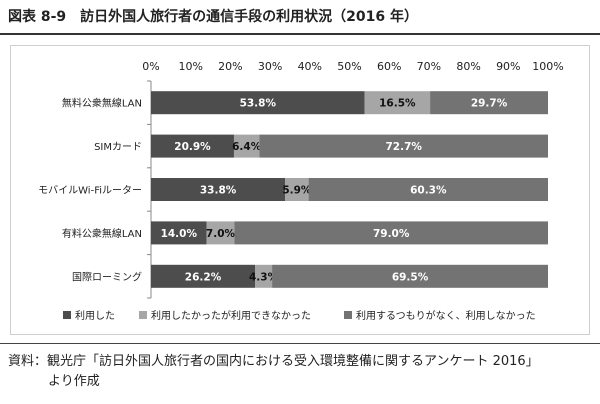 This screenshot has height=404, width=600. I want to click on category-label: 有料公衆無線LAN, so click(102, 233).